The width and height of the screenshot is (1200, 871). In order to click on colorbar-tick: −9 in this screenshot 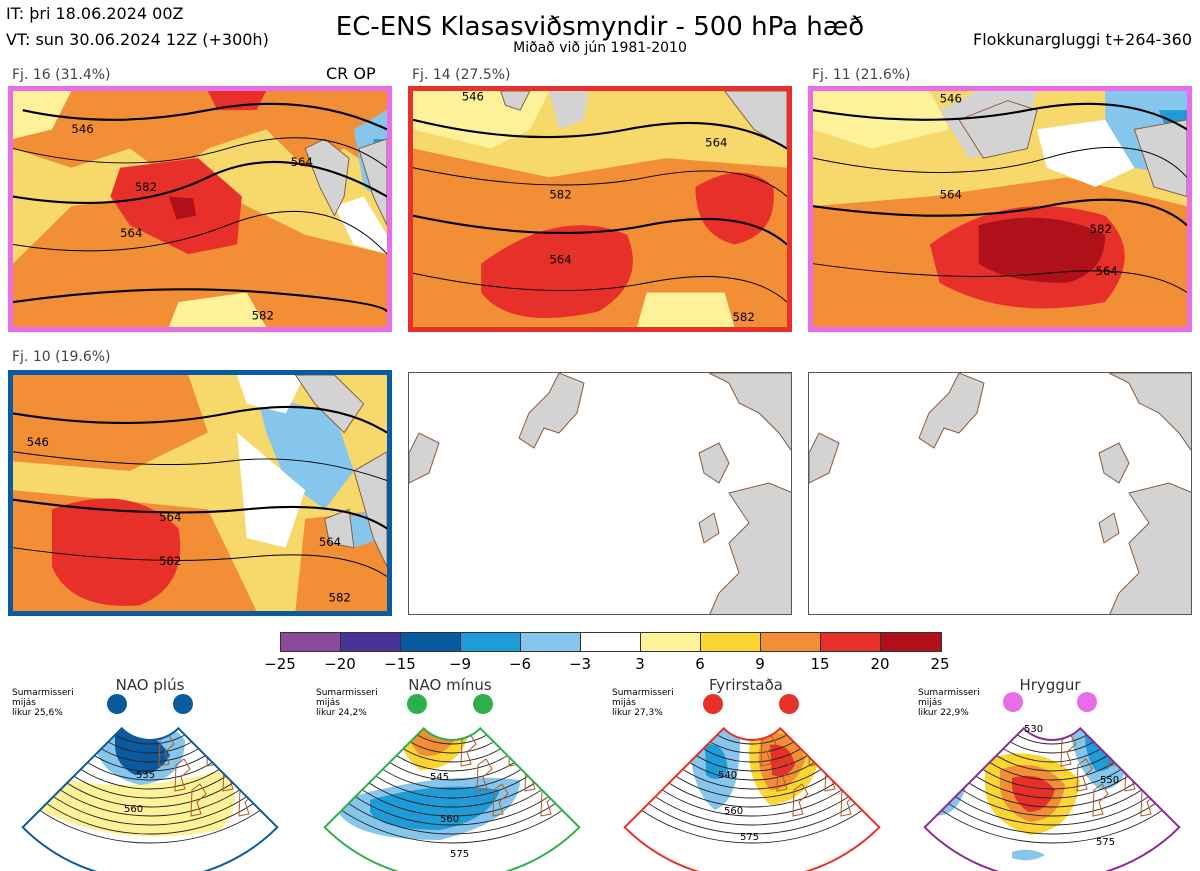, I will do `click(460, 664)`.